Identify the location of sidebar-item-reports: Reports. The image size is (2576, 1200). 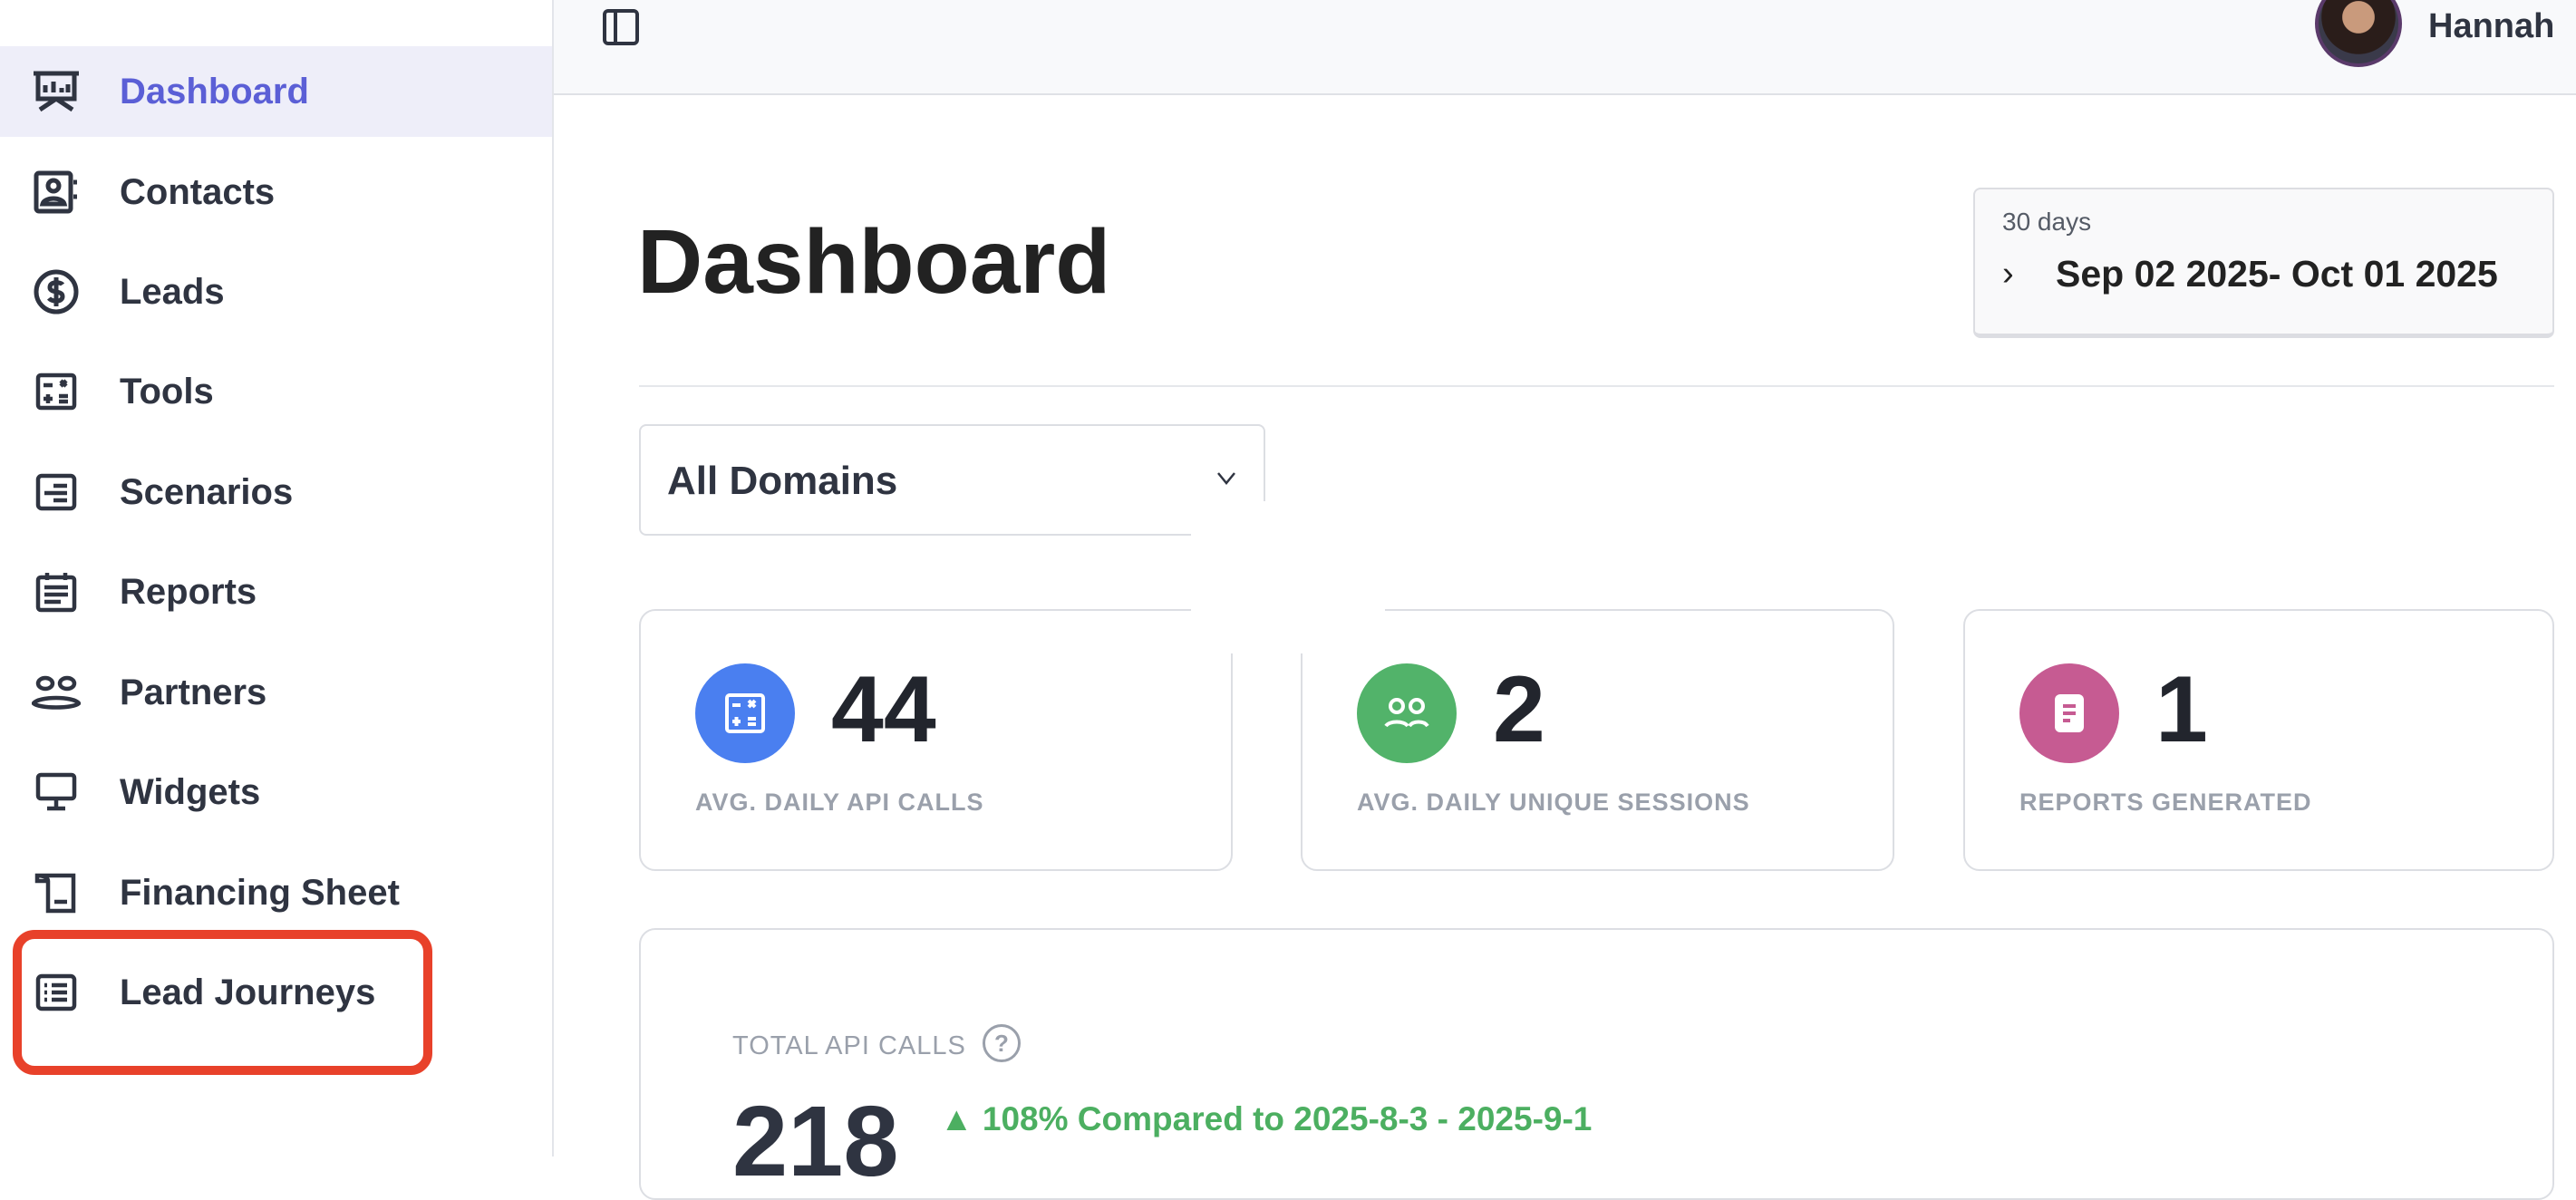
(276, 592).